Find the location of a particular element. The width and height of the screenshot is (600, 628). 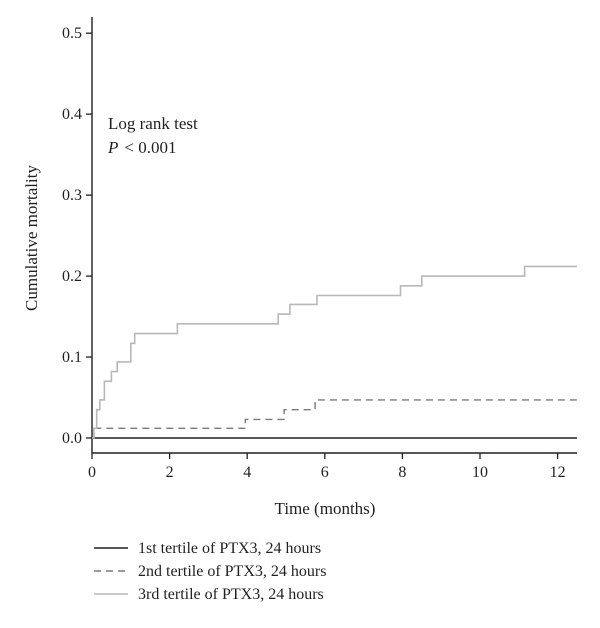

annotation-p-symbol: P is located at coordinates (112, 147).